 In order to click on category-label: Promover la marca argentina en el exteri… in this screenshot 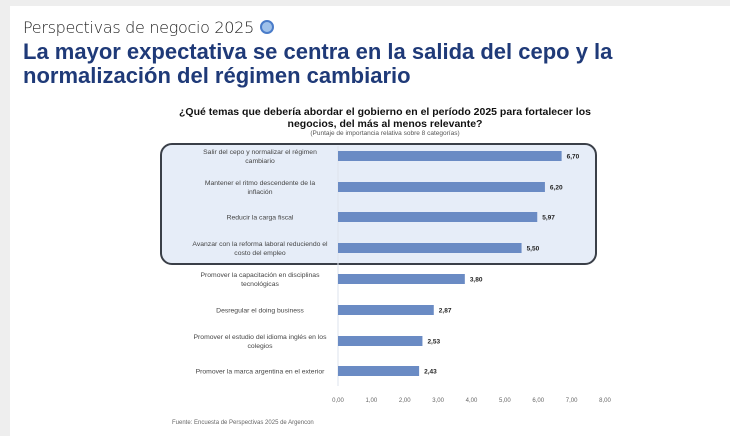, I will do `click(261, 372)`.